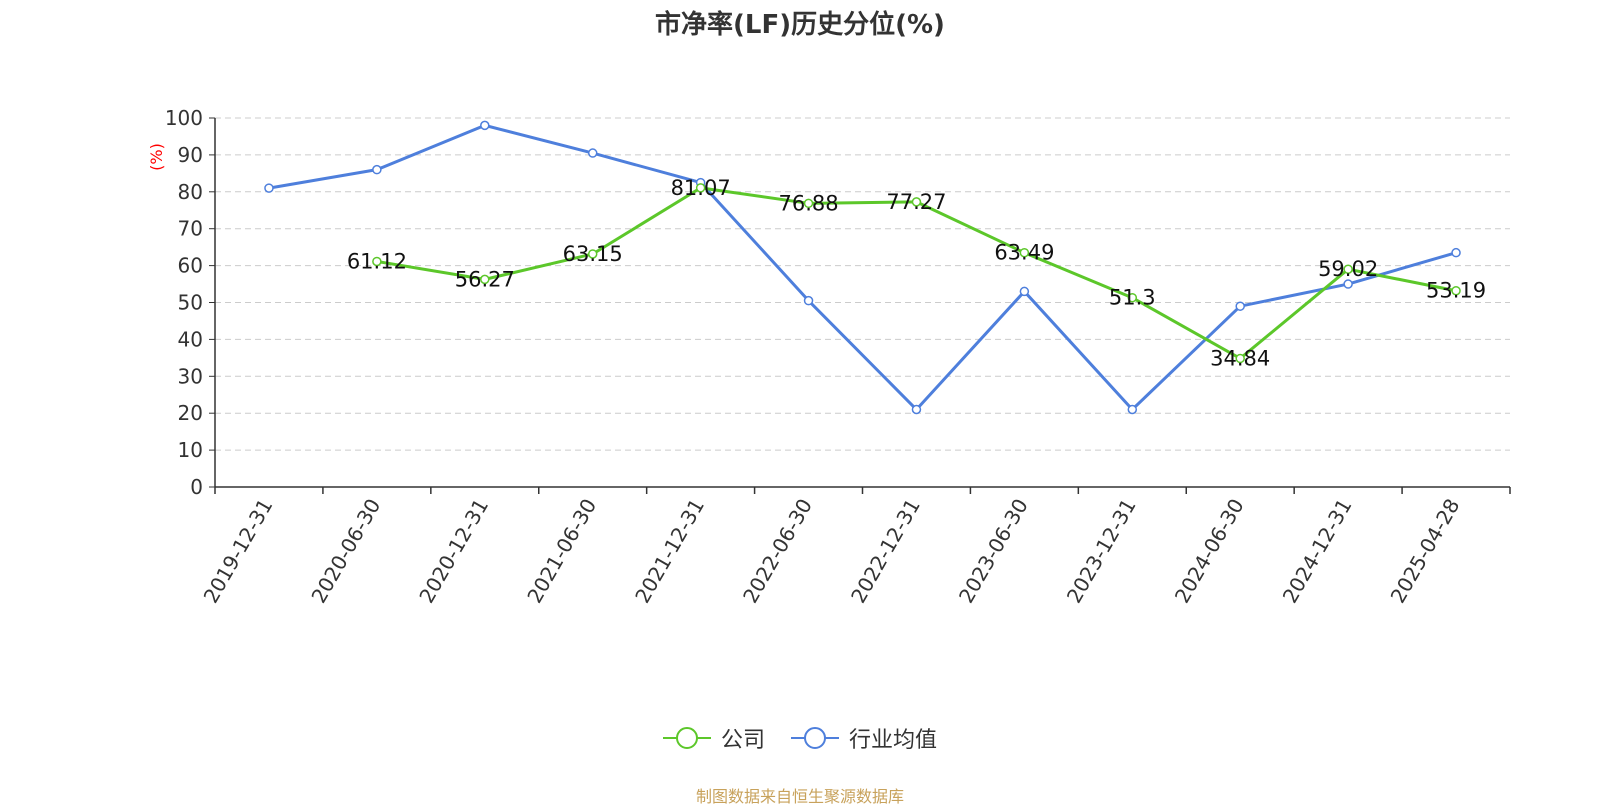  What do you see at coordinates (238, 551) in the screenshot?
I see `x-tick-label: 2019-12-31` at bounding box center [238, 551].